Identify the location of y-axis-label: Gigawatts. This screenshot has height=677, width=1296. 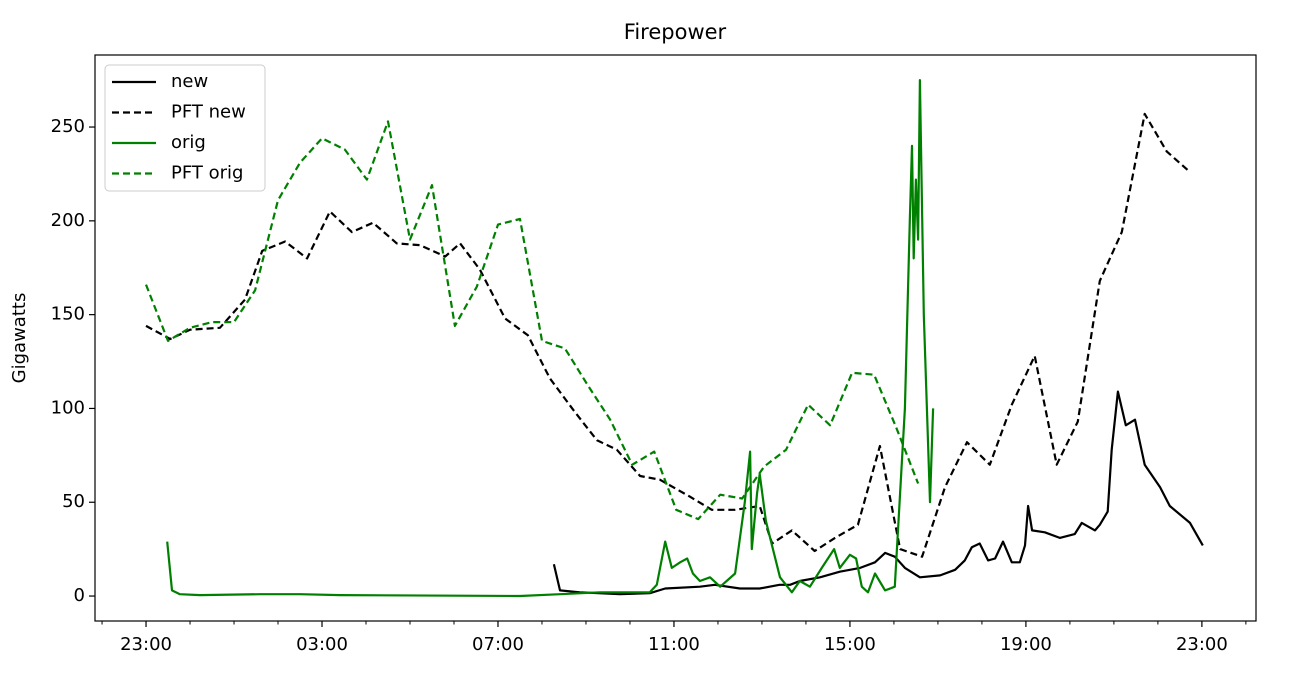
(19, 338).